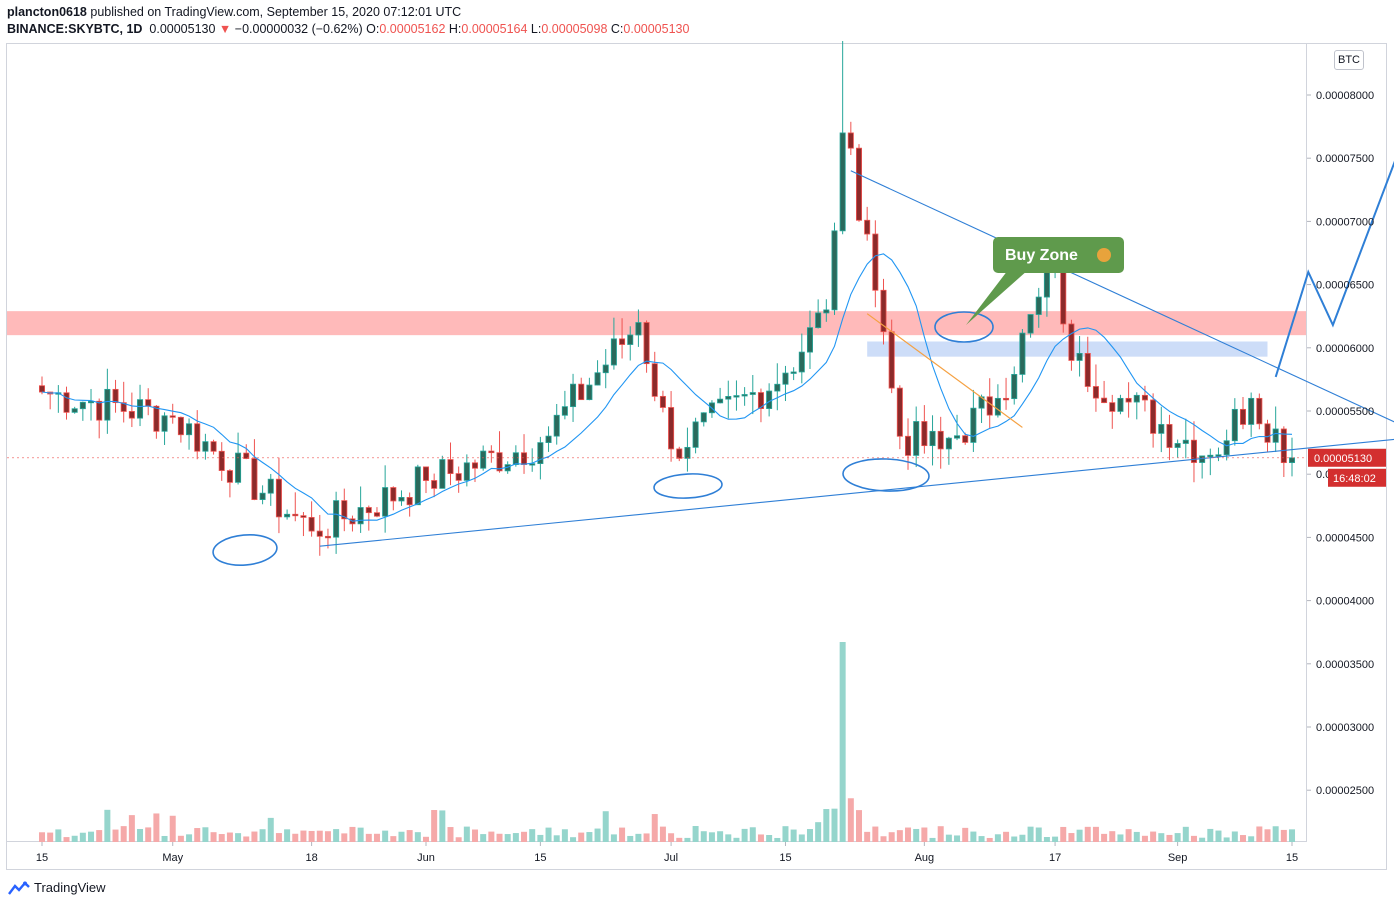 The width and height of the screenshot is (1394, 907). What do you see at coordinates (57, 887) in the screenshot?
I see `tradingview-logo: TradingView` at bounding box center [57, 887].